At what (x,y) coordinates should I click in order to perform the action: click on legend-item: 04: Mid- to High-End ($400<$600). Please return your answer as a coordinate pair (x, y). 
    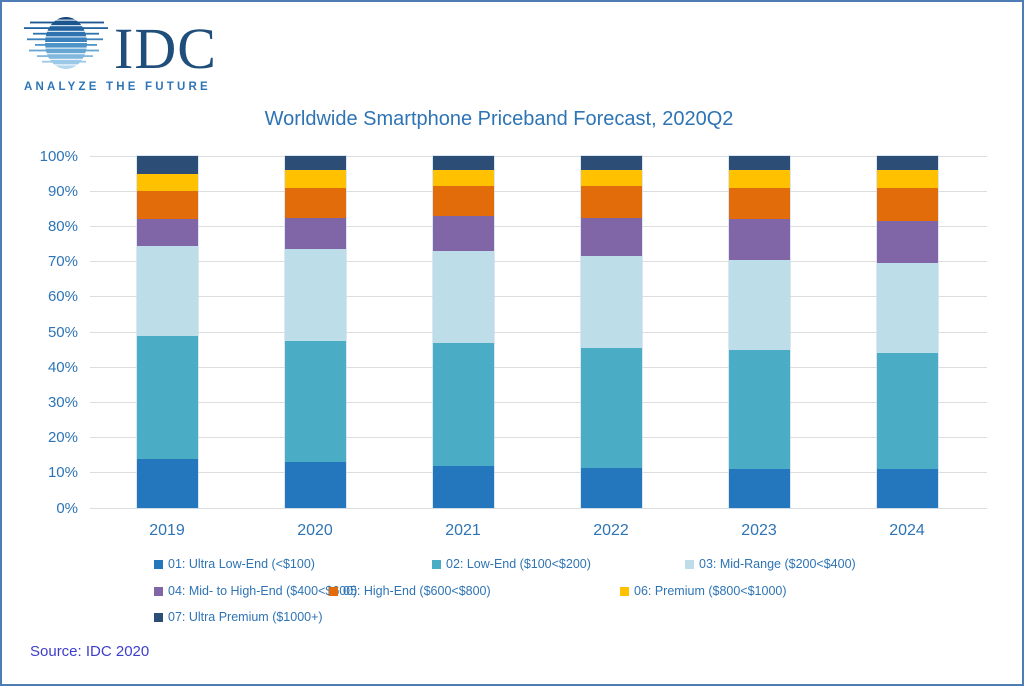
    Looking at the image, I should click on (255, 591).